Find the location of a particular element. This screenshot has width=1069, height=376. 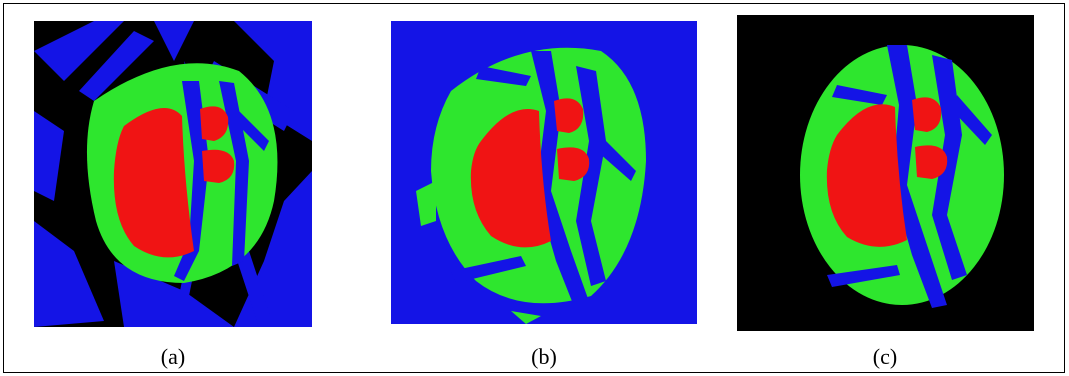

caption-b: (b) is located at coordinates (544, 356).